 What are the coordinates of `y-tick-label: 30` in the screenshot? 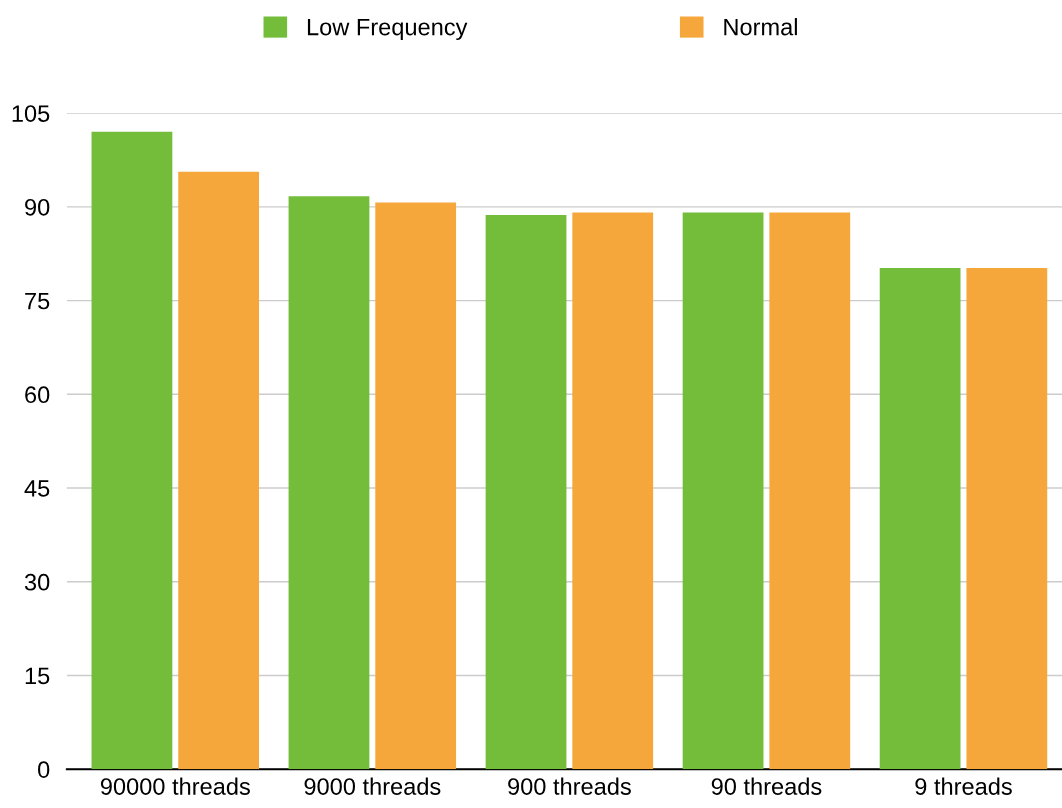 It's located at (37, 582).